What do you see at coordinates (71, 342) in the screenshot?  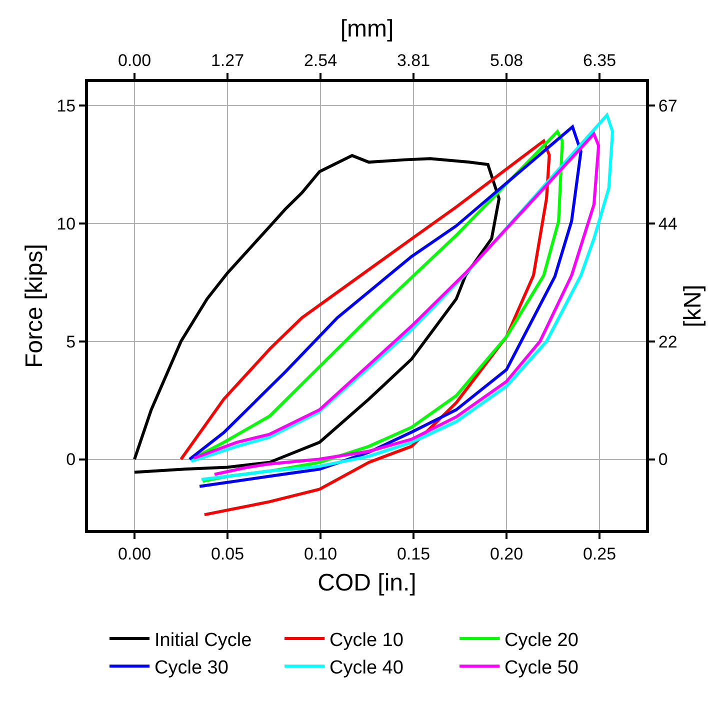 I see `y-tick-label: 5` at bounding box center [71, 342].